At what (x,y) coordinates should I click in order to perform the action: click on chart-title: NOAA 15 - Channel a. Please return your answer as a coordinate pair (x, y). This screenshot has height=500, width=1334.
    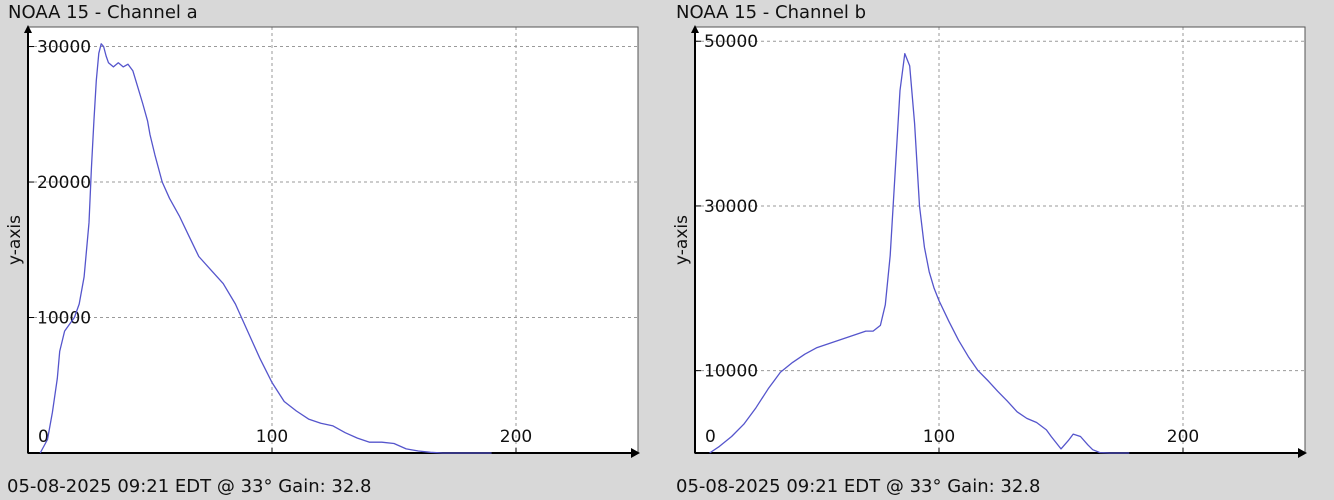
    Looking at the image, I should click on (103, 12).